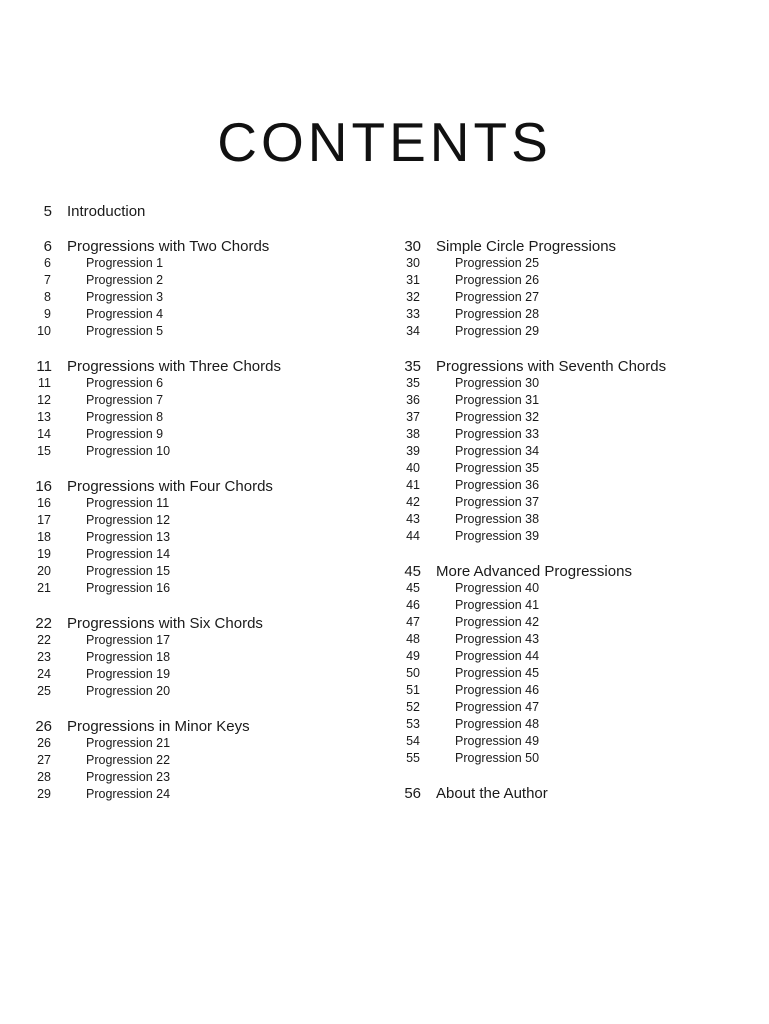 Image resolution: width=769 pixels, height=1024 pixels. Describe the element at coordinates (569, 263) in the screenshot. I see `toc-subentry: 30 Progression 25` at that location.